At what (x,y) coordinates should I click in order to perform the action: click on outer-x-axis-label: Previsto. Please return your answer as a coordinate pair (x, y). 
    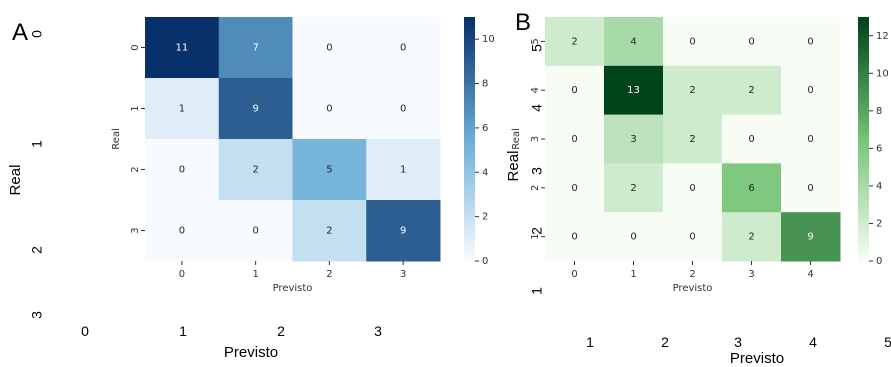
    Looking at the image, I should click on (251, 352).